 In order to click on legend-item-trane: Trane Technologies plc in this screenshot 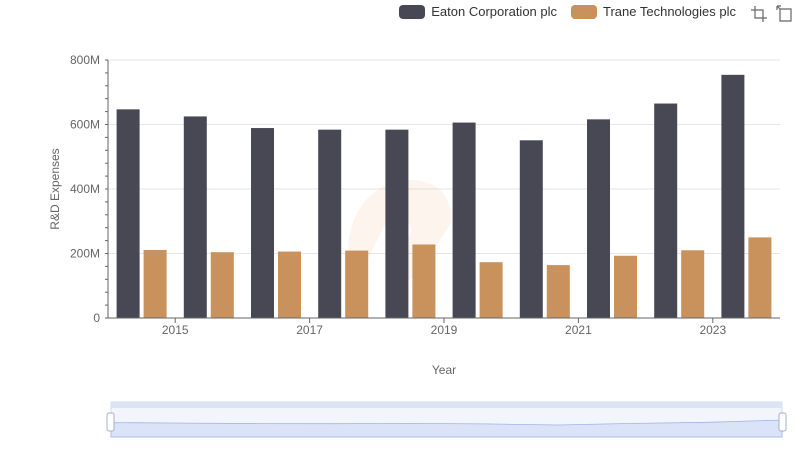, I will do `click(653, 11)`.